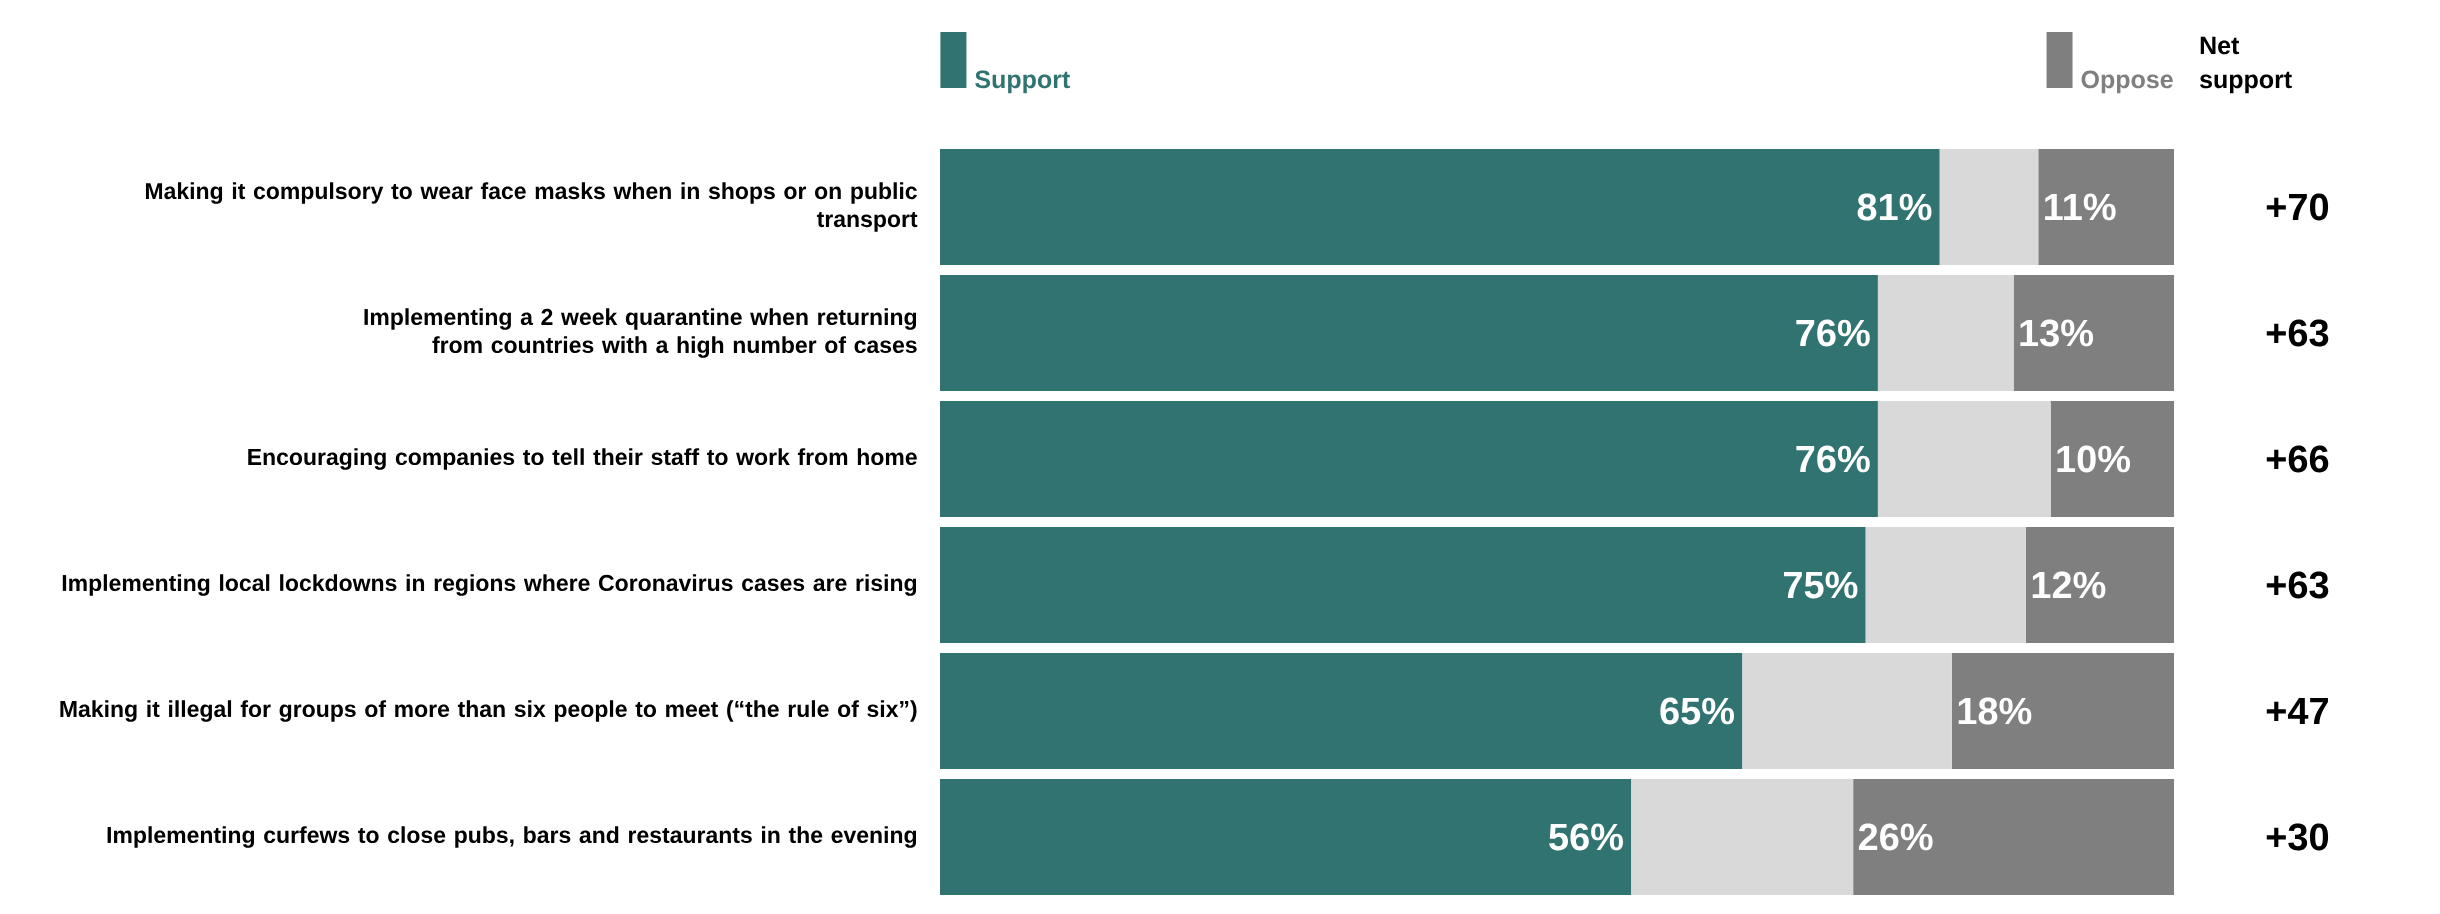 The width and height of the screenshot is (2440, 914). I want to click on text: +47, so click(2297, 711).